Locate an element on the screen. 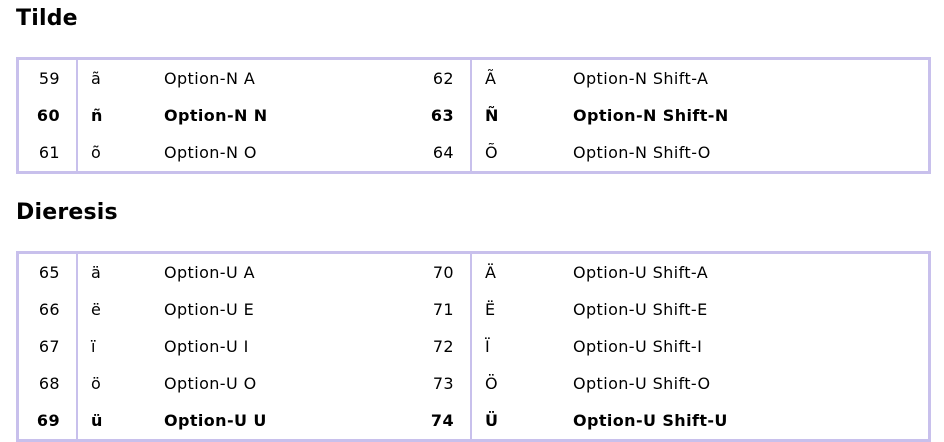  code-cell: 65 is located at coordinates (49, 272).